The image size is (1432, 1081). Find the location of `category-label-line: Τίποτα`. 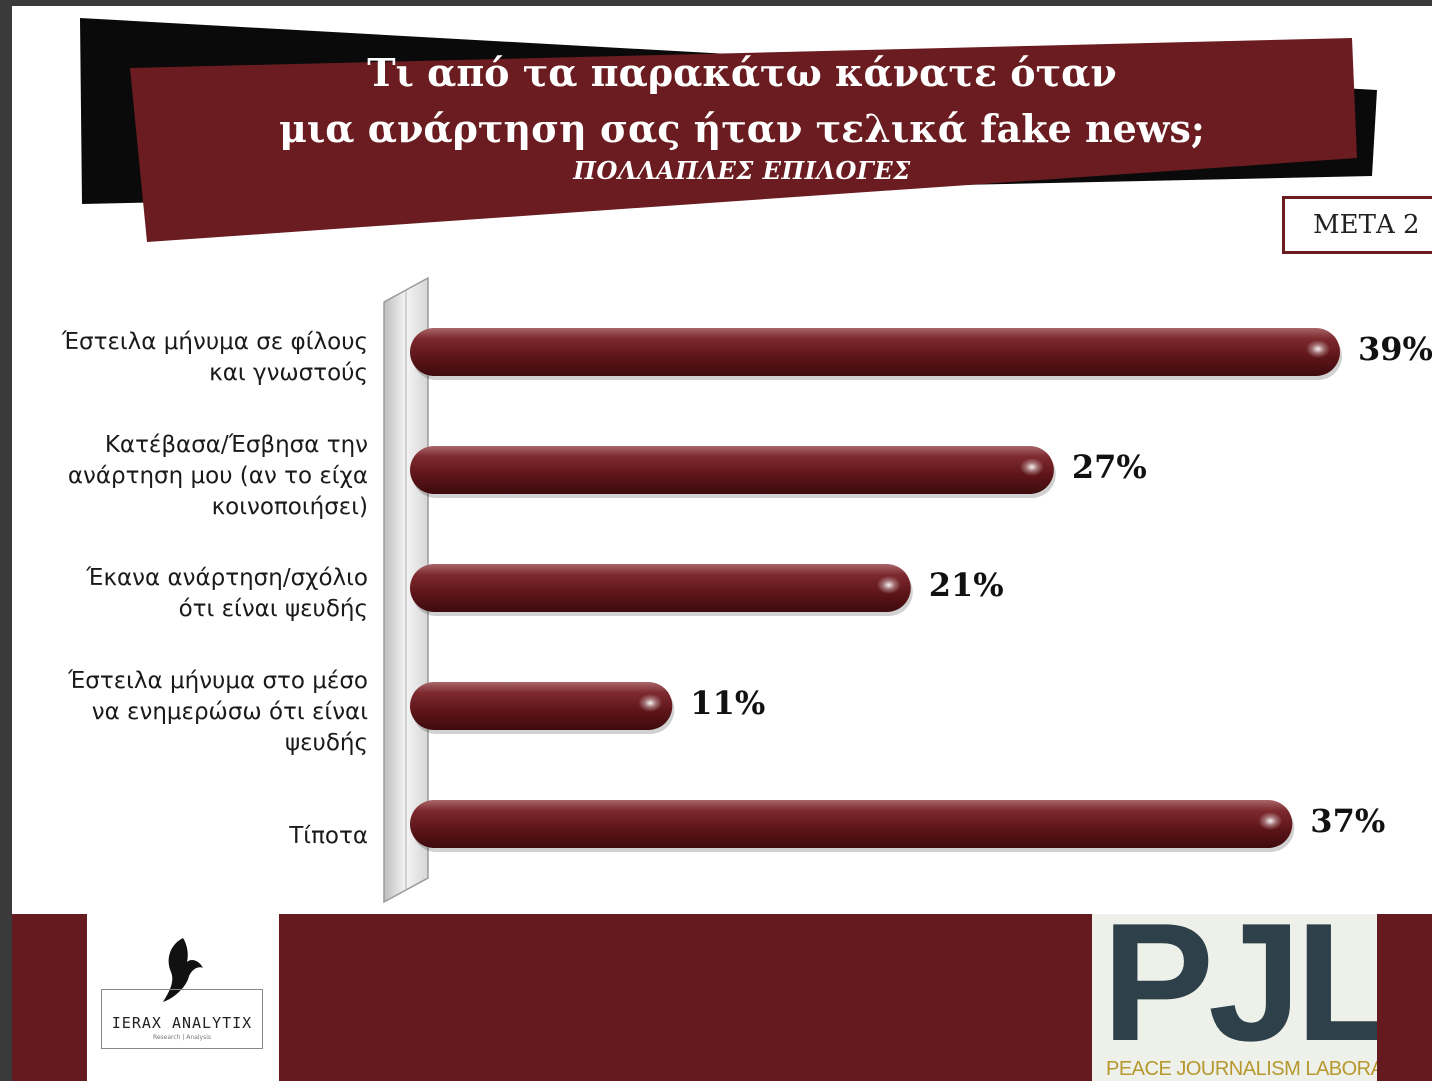

category-label-line: Τίποτα is located at coordinates (328, 835).